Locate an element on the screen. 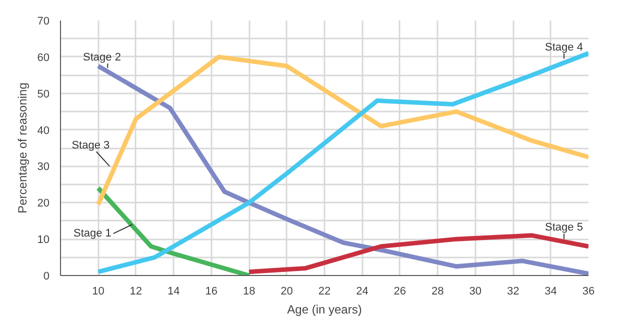  x-tick-label: 28 is located at coordinates (438, 292).